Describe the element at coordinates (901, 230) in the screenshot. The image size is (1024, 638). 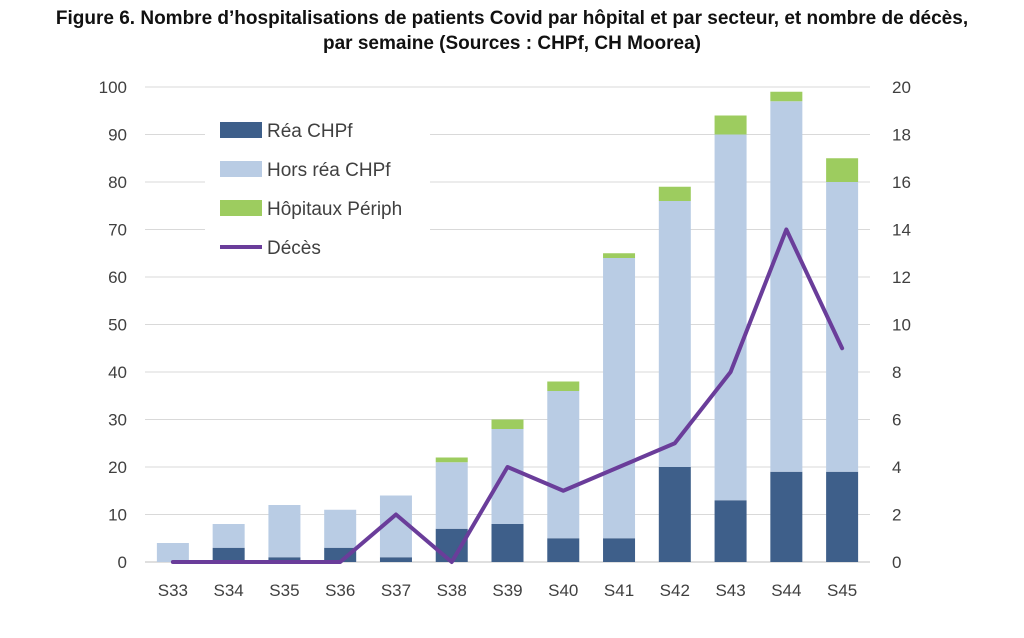
I see `y2-tick-label: 14` at that location.